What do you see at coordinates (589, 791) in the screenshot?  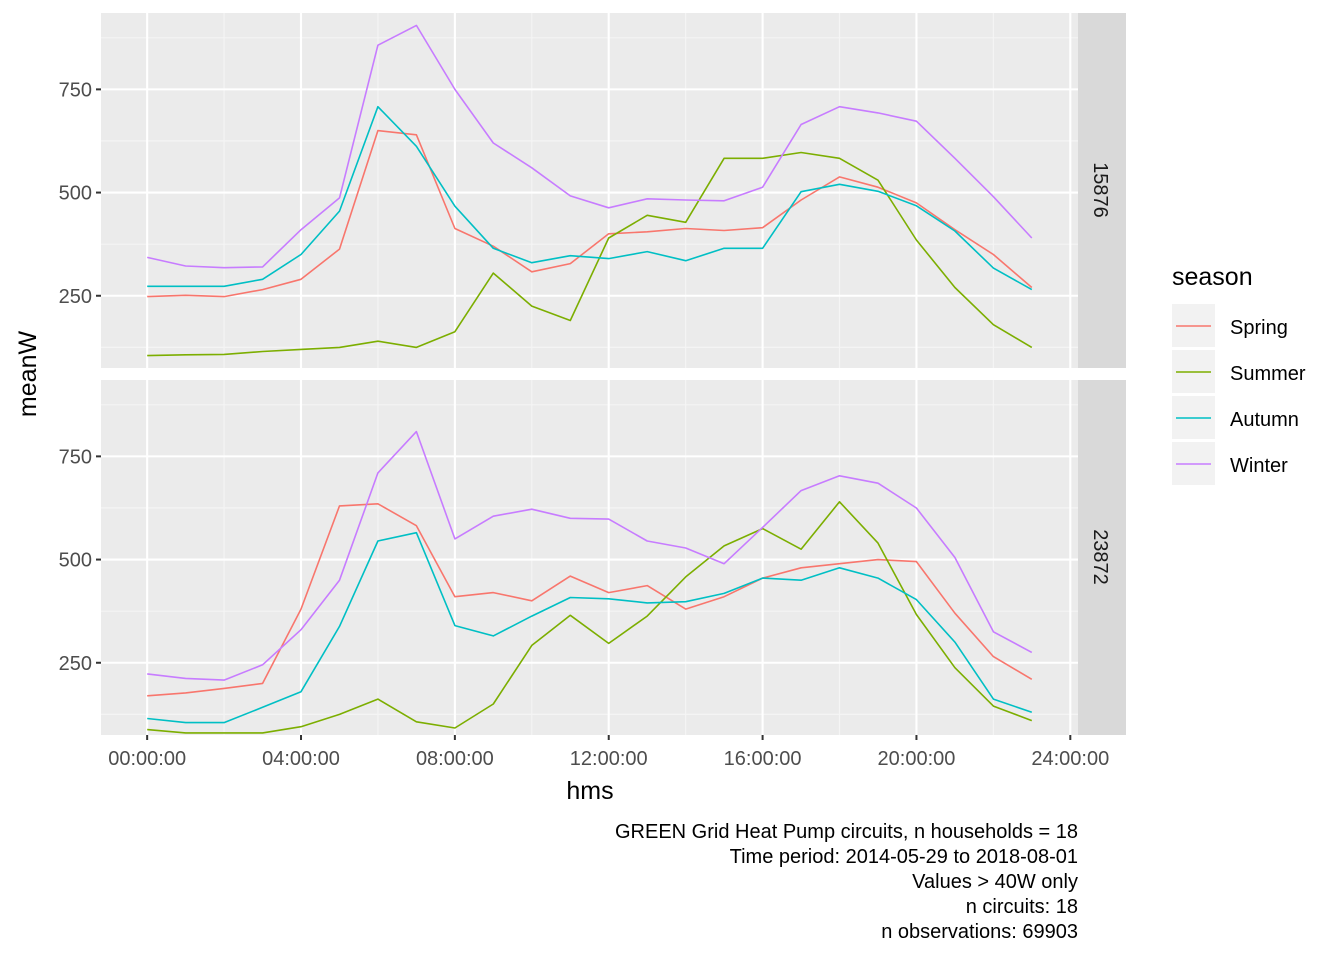 I see `x-axis-title: hms` at bounding box center [589, 791].